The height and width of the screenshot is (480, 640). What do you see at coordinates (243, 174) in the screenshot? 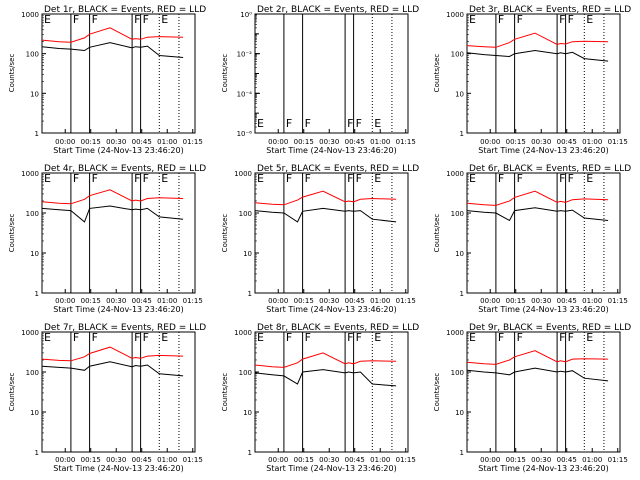
I see `y-tick-label: 1000` at bounding box center [243, 174].